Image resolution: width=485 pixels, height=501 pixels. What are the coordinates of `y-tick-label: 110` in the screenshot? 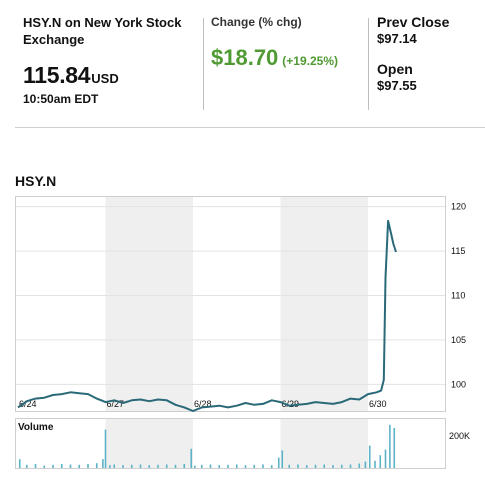 It's located at (458, 296).